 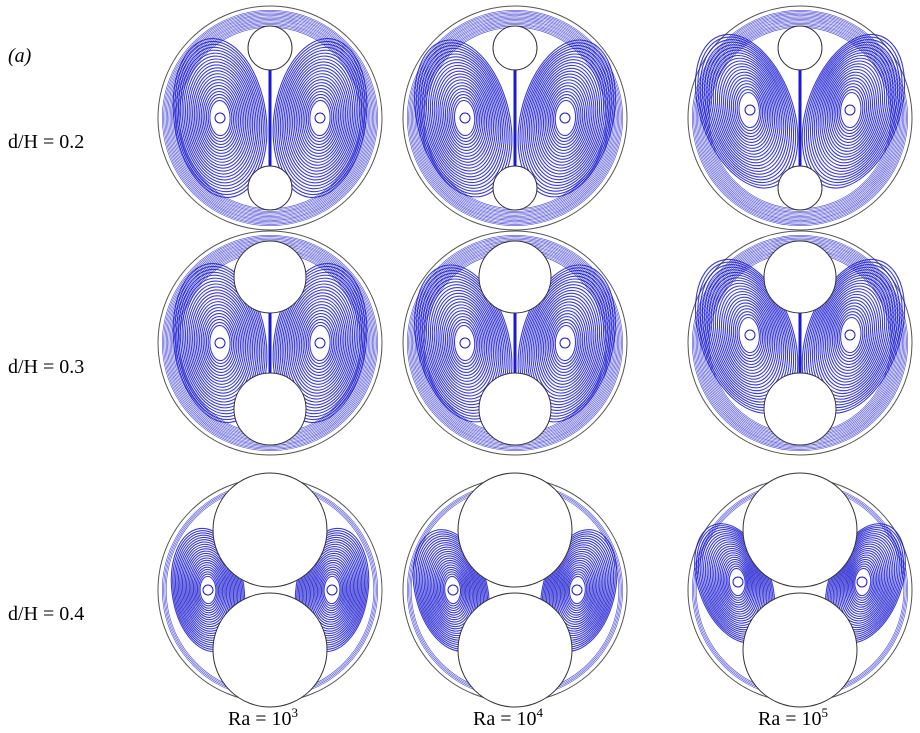 I want to click on column-label-exponent: 5, so click(x=825, y=712).